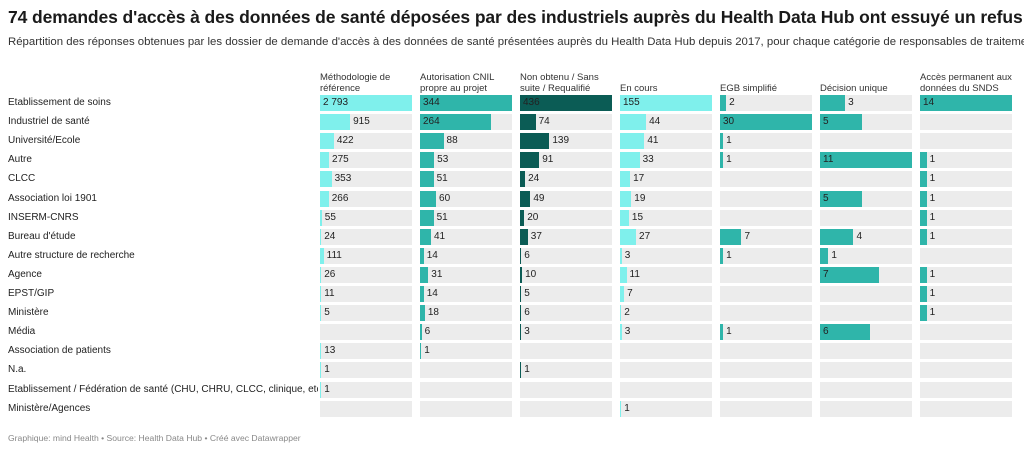 This screenshot has width=1024, height=452. What do you see at coordinates (340, 198) in the screenshot?
I see `value-label: 266` at bounding box center [340, 198].